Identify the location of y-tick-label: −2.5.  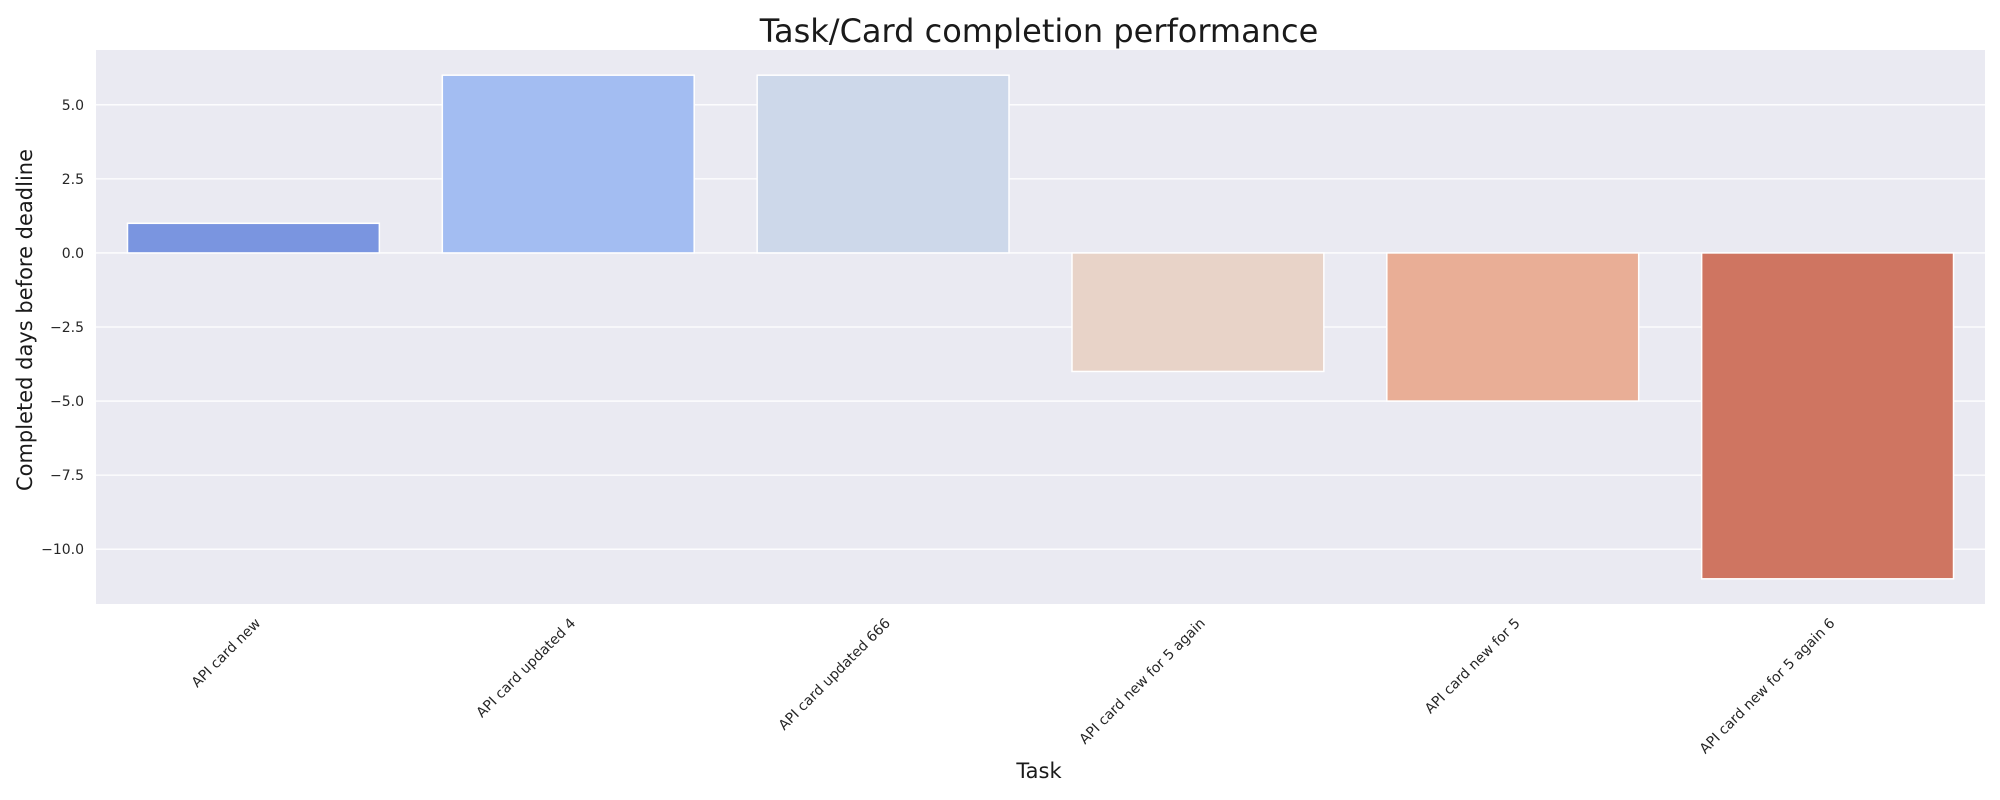
(67, 328).